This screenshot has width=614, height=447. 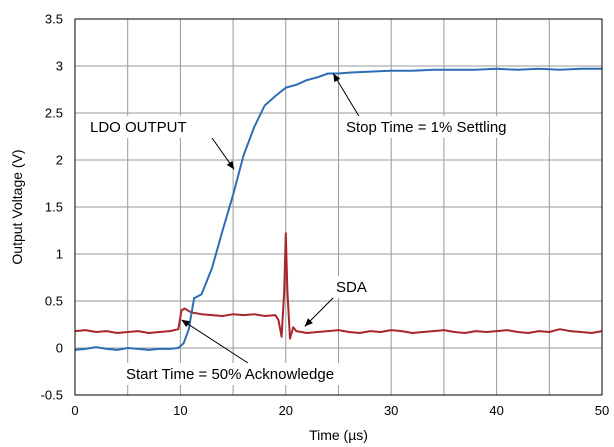 I want to click on annotation-label: Stop Time = 1% Settling, so click(x=426, y=127).